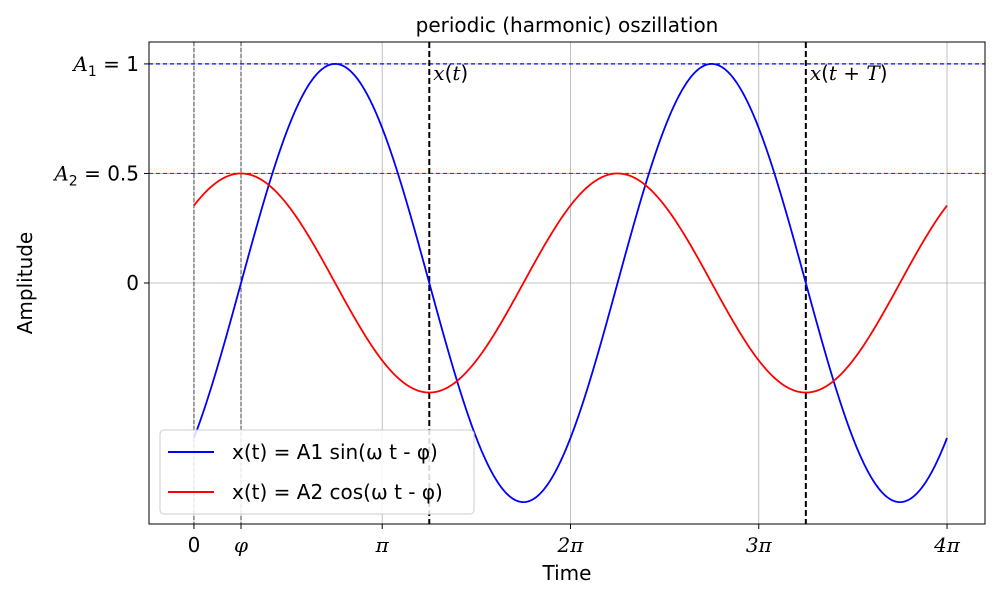 The image size is (1000, 600). What do you see at coordinates (567, 25) in the screenshot?
I see `chart-title: periodic (harmonic) oszillation` at bounding box center [567, 25].